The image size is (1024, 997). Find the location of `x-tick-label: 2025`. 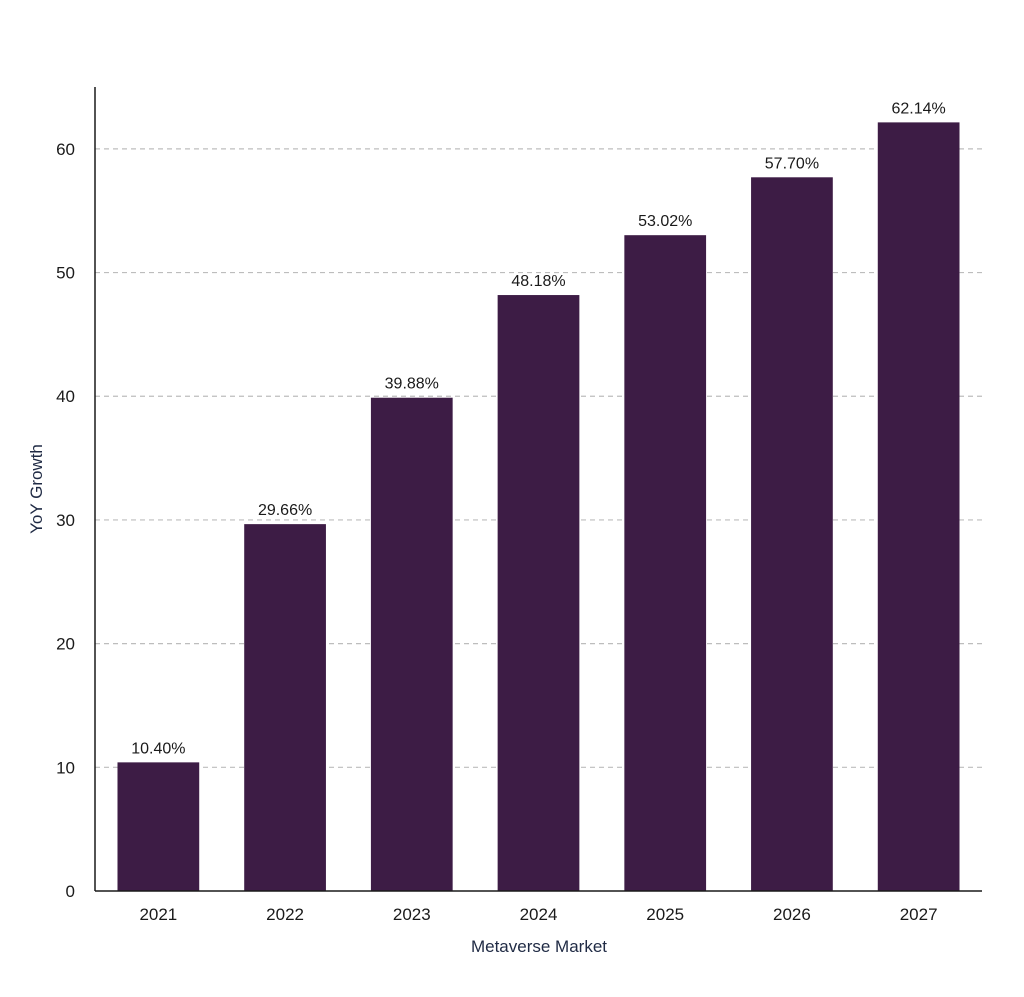

x-tick-label: 2025 is located at coordinates (665, 914).